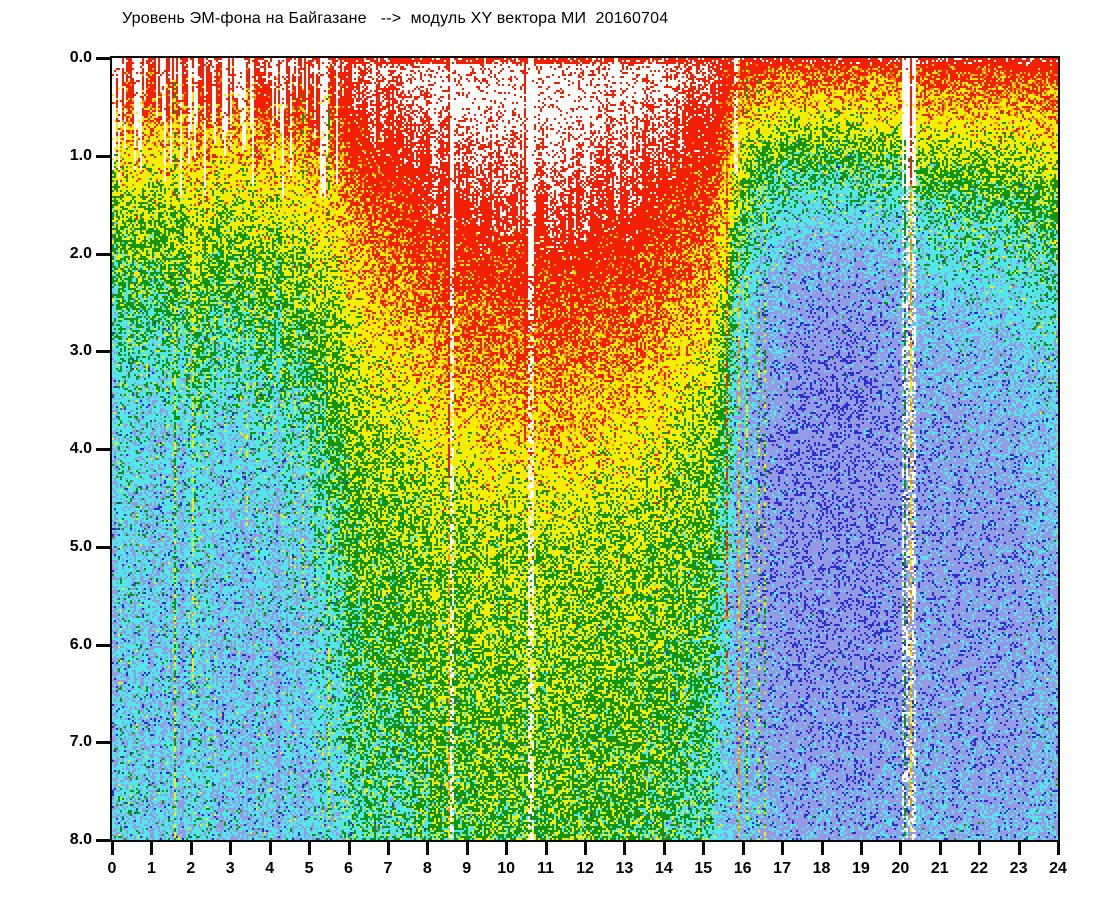 Image resolution: width=1096 pixels, height=900 pixels. Describe the element at coordinates (388, 868) in the screenshot. I see `x-tick-label: 7` at that location.